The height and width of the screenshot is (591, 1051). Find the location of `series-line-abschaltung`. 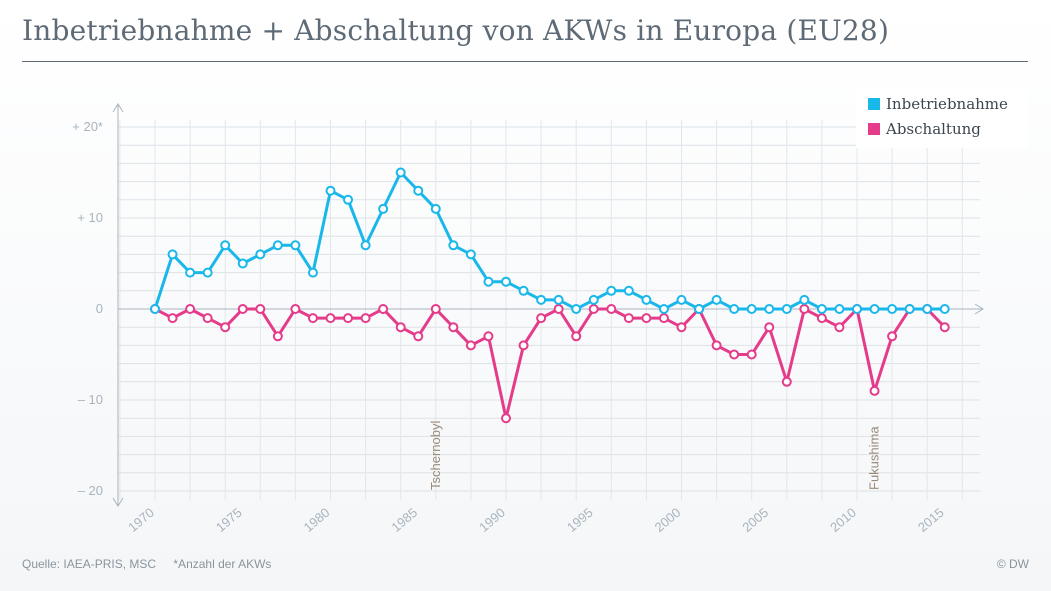

series-line-abschaltung is located at coordinates (550, 363).